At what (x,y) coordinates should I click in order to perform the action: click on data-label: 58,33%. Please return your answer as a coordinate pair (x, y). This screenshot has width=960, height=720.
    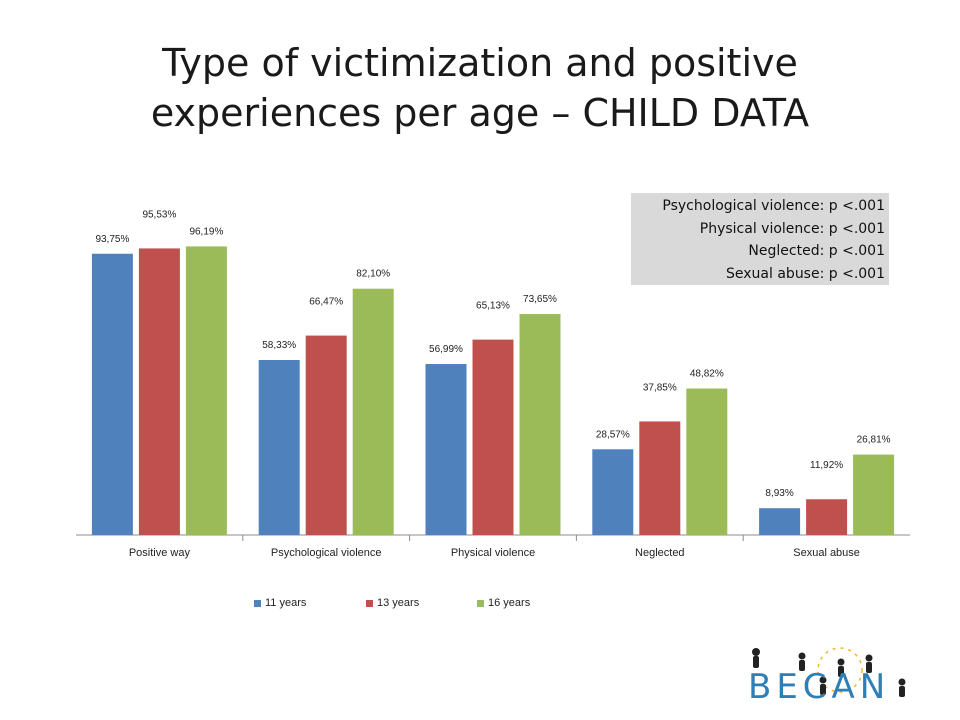
    Looking at the image, I should click on (279, 345).